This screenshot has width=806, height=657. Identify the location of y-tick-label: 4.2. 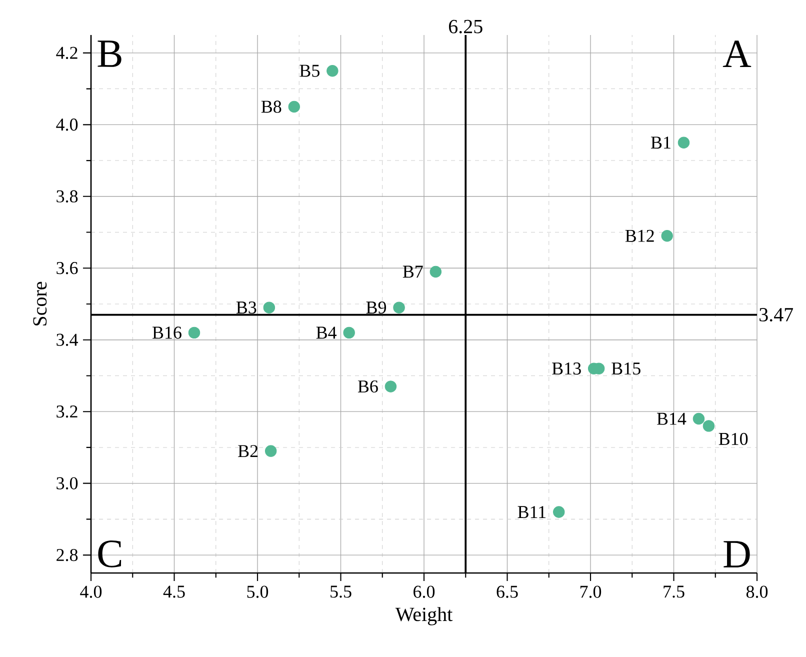
(67, 53).